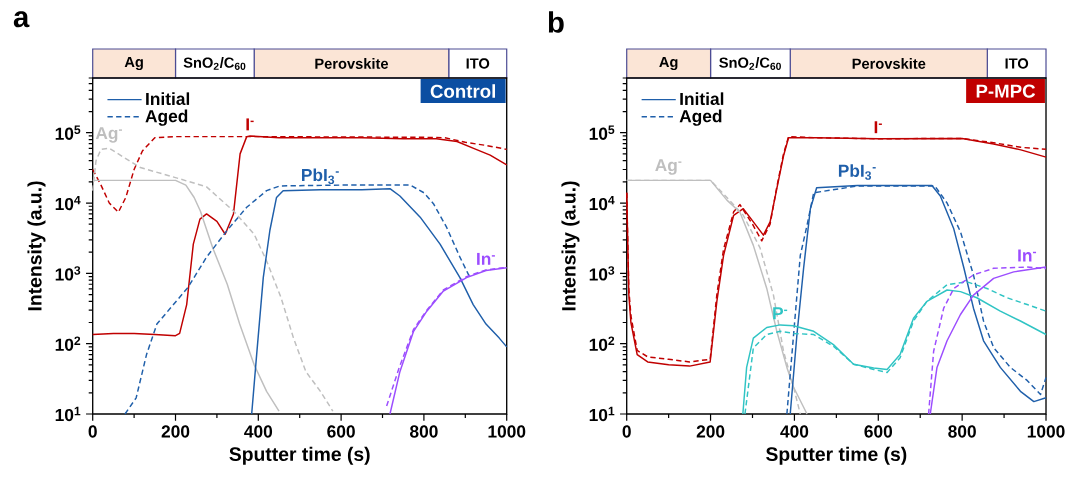  Describe the element at coordinates (556, 22) in the screenshot. I see `chart-title: b` at that location.